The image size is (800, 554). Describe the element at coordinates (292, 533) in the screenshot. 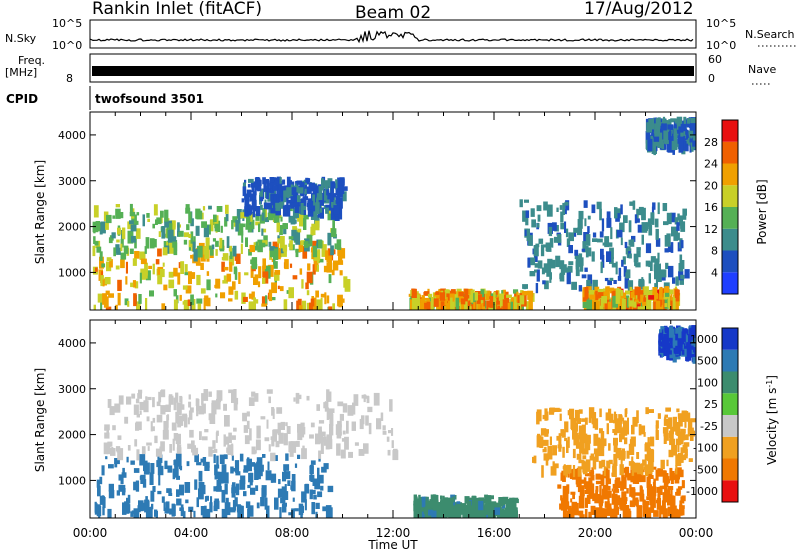

I see `x-tick-label: 08:00` at that location.